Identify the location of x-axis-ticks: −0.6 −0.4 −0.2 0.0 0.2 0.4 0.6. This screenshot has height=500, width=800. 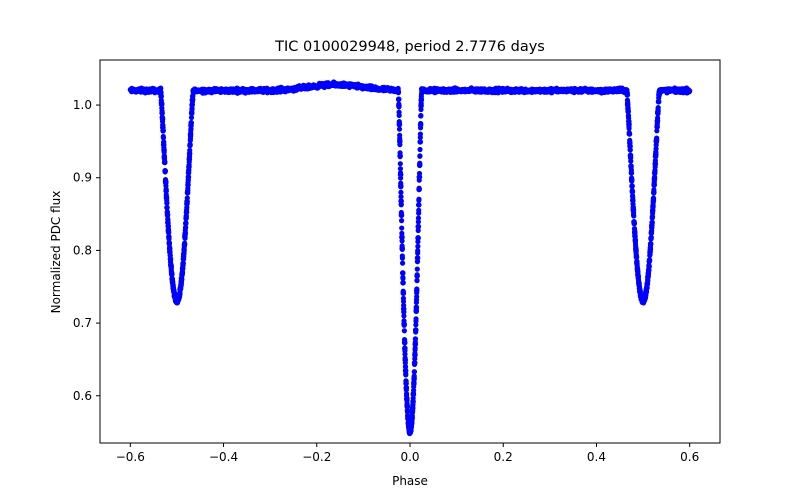
(407, 453).